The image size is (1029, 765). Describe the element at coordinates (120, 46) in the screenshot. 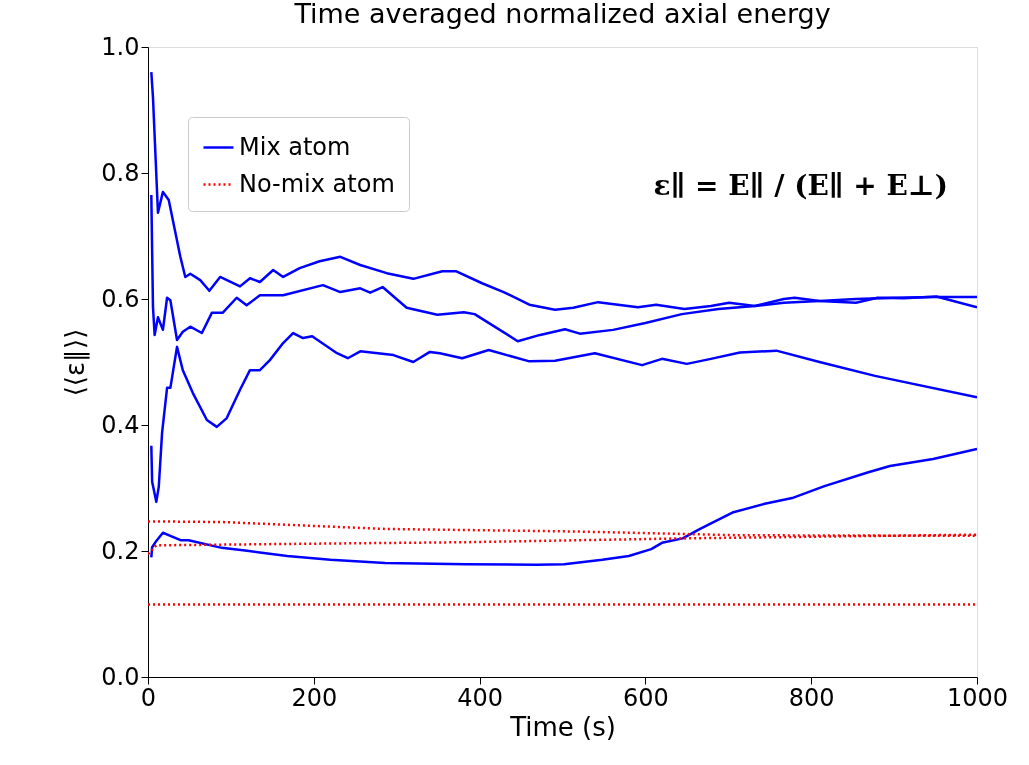

I see `y-tick-label: 1.0` at that location.